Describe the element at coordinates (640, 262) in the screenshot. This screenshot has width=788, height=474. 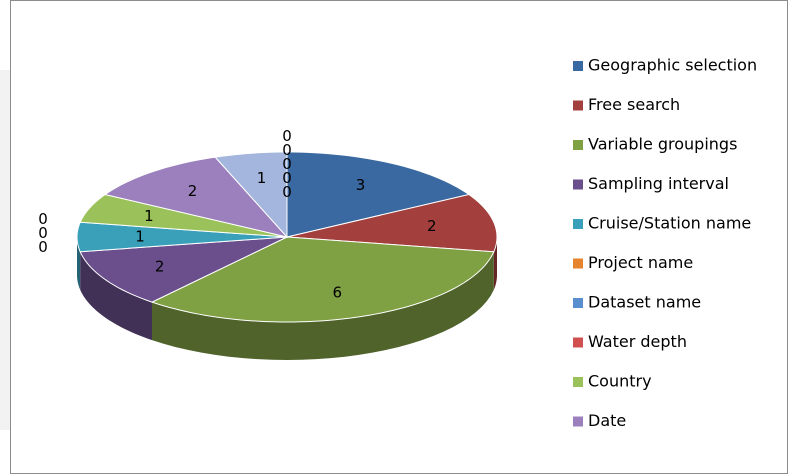
I see `legend-label: Project name` at that location.